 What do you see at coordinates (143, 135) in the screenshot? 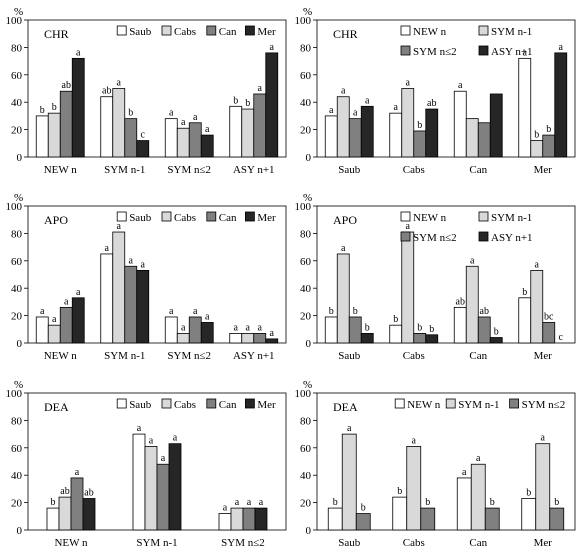
I see `significance-letter: c` at bounding box center [143, 135].